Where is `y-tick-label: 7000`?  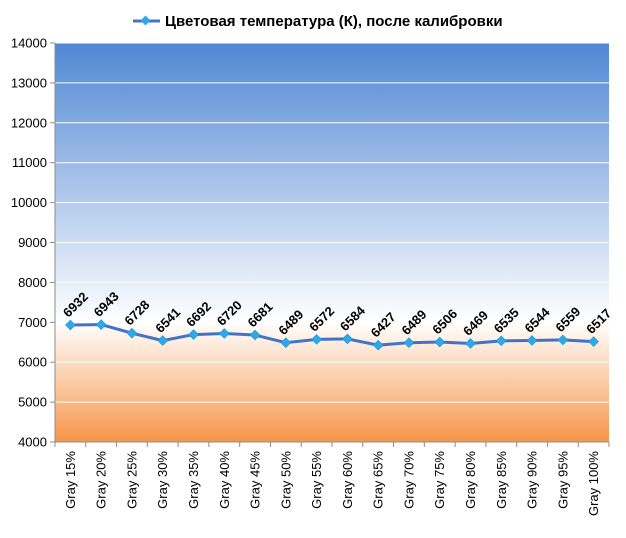 y-tick-label: 7000 is located at coordinates (32, 322).